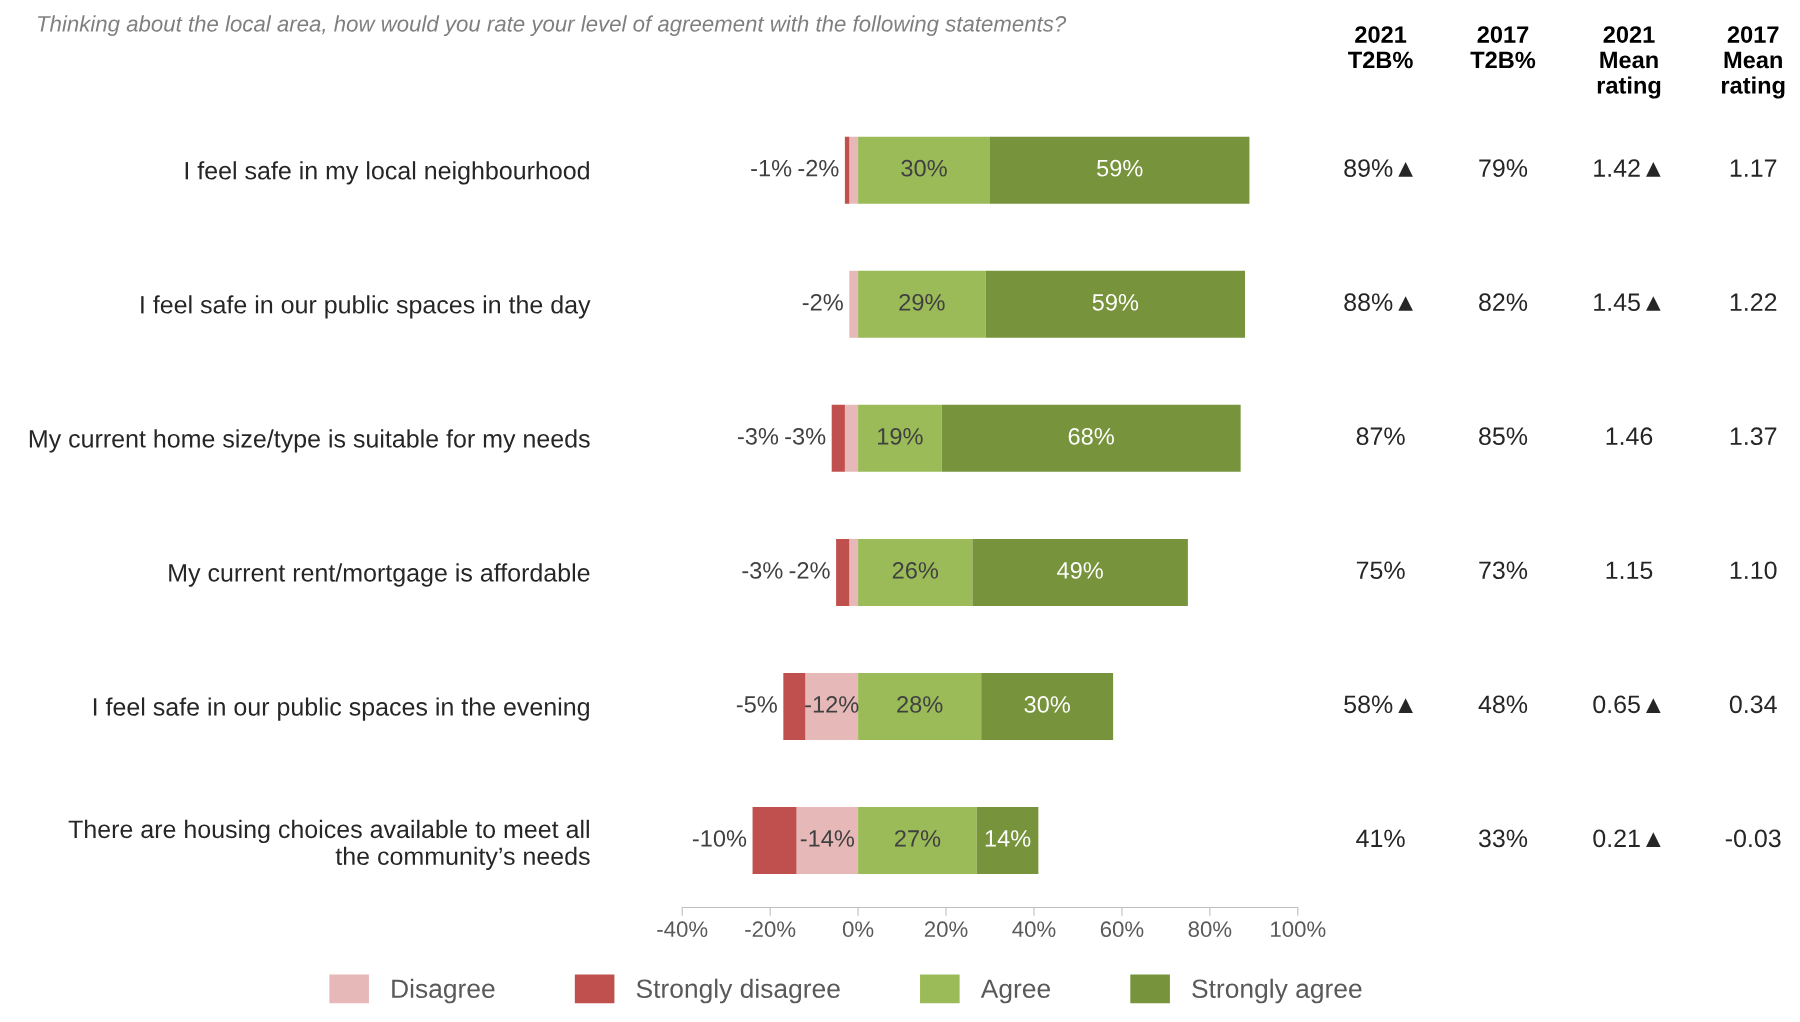 This screenshot has height=1022, width=1800. Describe the element at coordinates (443, 991) in the screenshot. I see `legend-label: Disagree` at that location.